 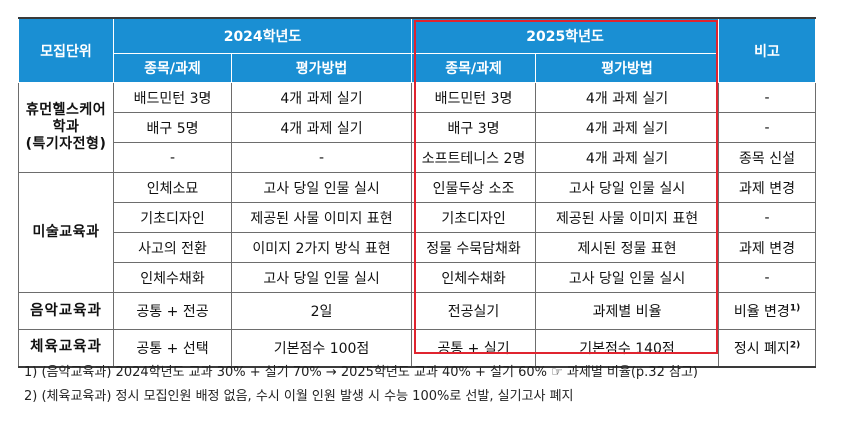 I want to click on dept-human-healthcare: 휴먼헬스케어학과 (특기자전형), so click(x=66, y=127).